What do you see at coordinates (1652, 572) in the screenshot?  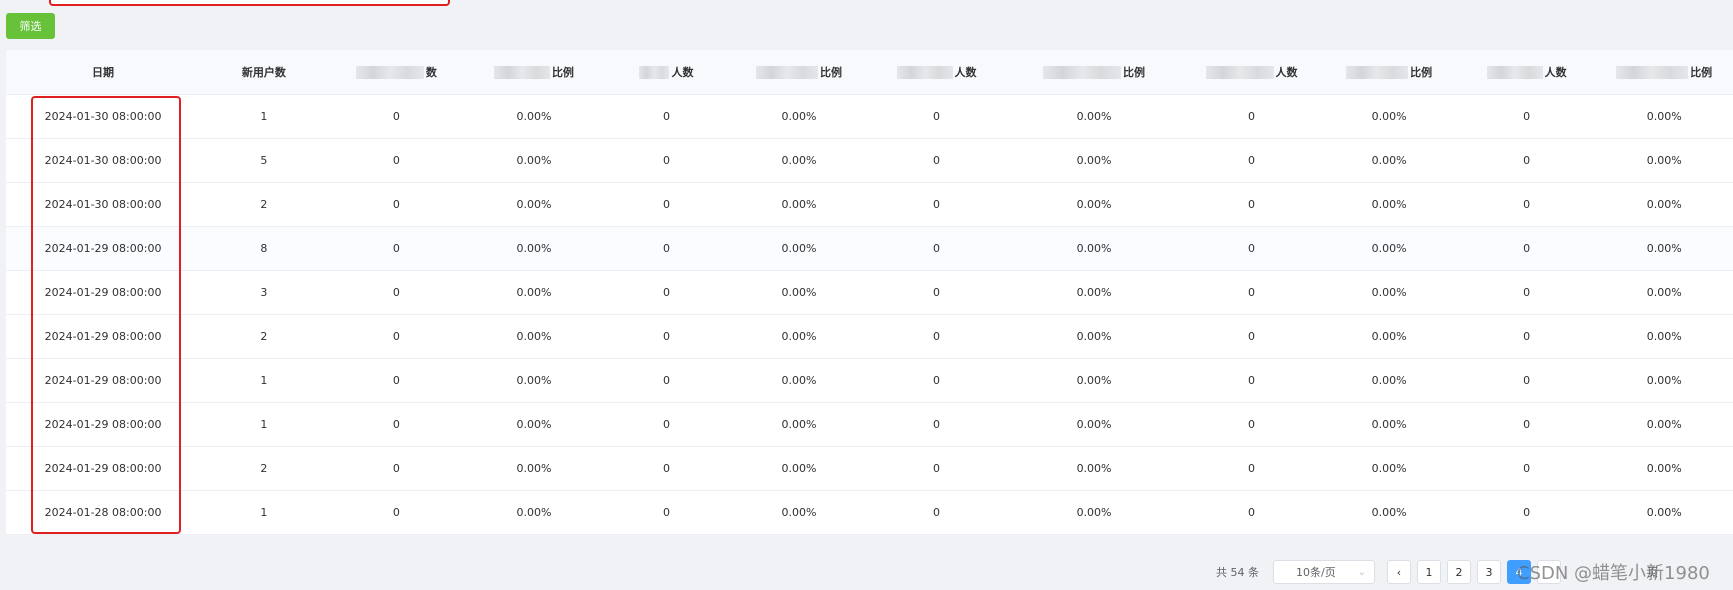 I see `pagination-jump-suffix: 页` at bounding box center [1652, 572].